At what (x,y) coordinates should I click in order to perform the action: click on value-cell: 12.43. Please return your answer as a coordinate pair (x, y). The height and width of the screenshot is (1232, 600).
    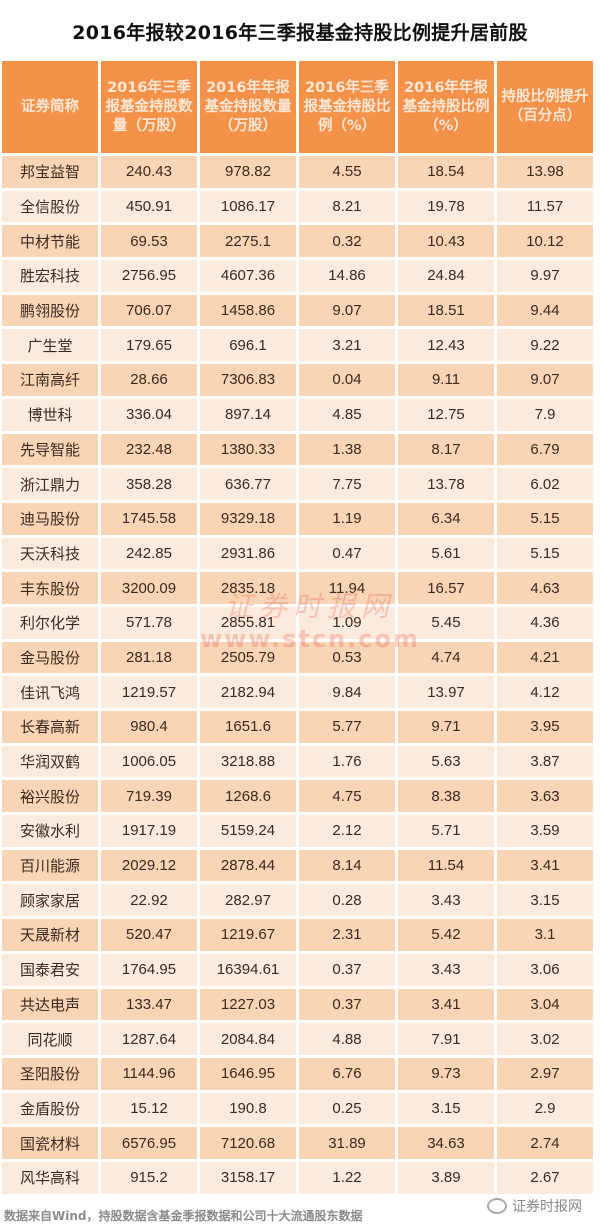
    Looking at the image, I should click on (446, 345).